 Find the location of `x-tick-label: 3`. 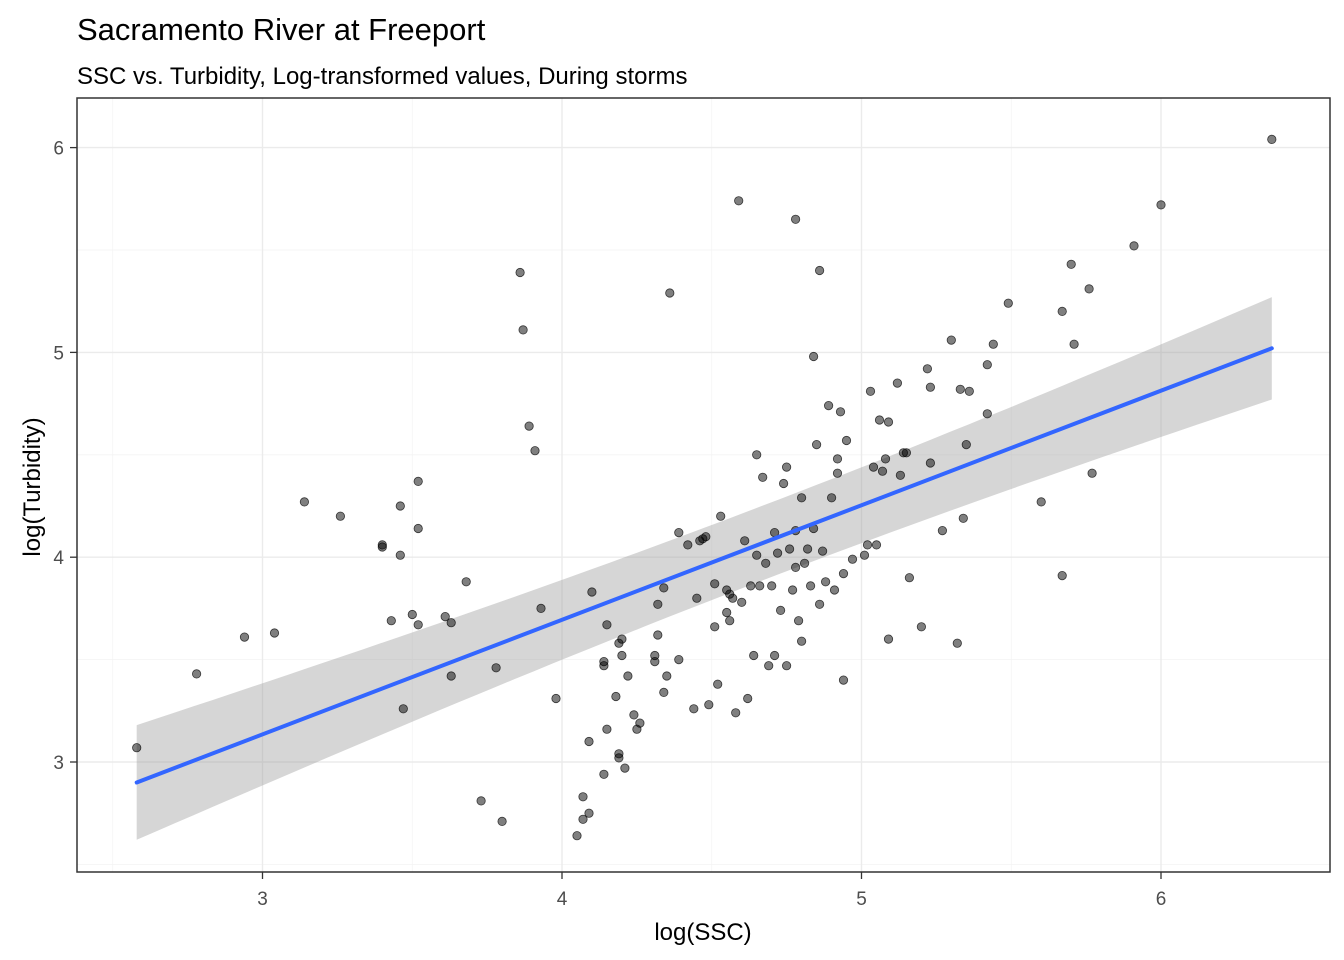

x-tick-label: 3 is located at coordinates (262, 899).